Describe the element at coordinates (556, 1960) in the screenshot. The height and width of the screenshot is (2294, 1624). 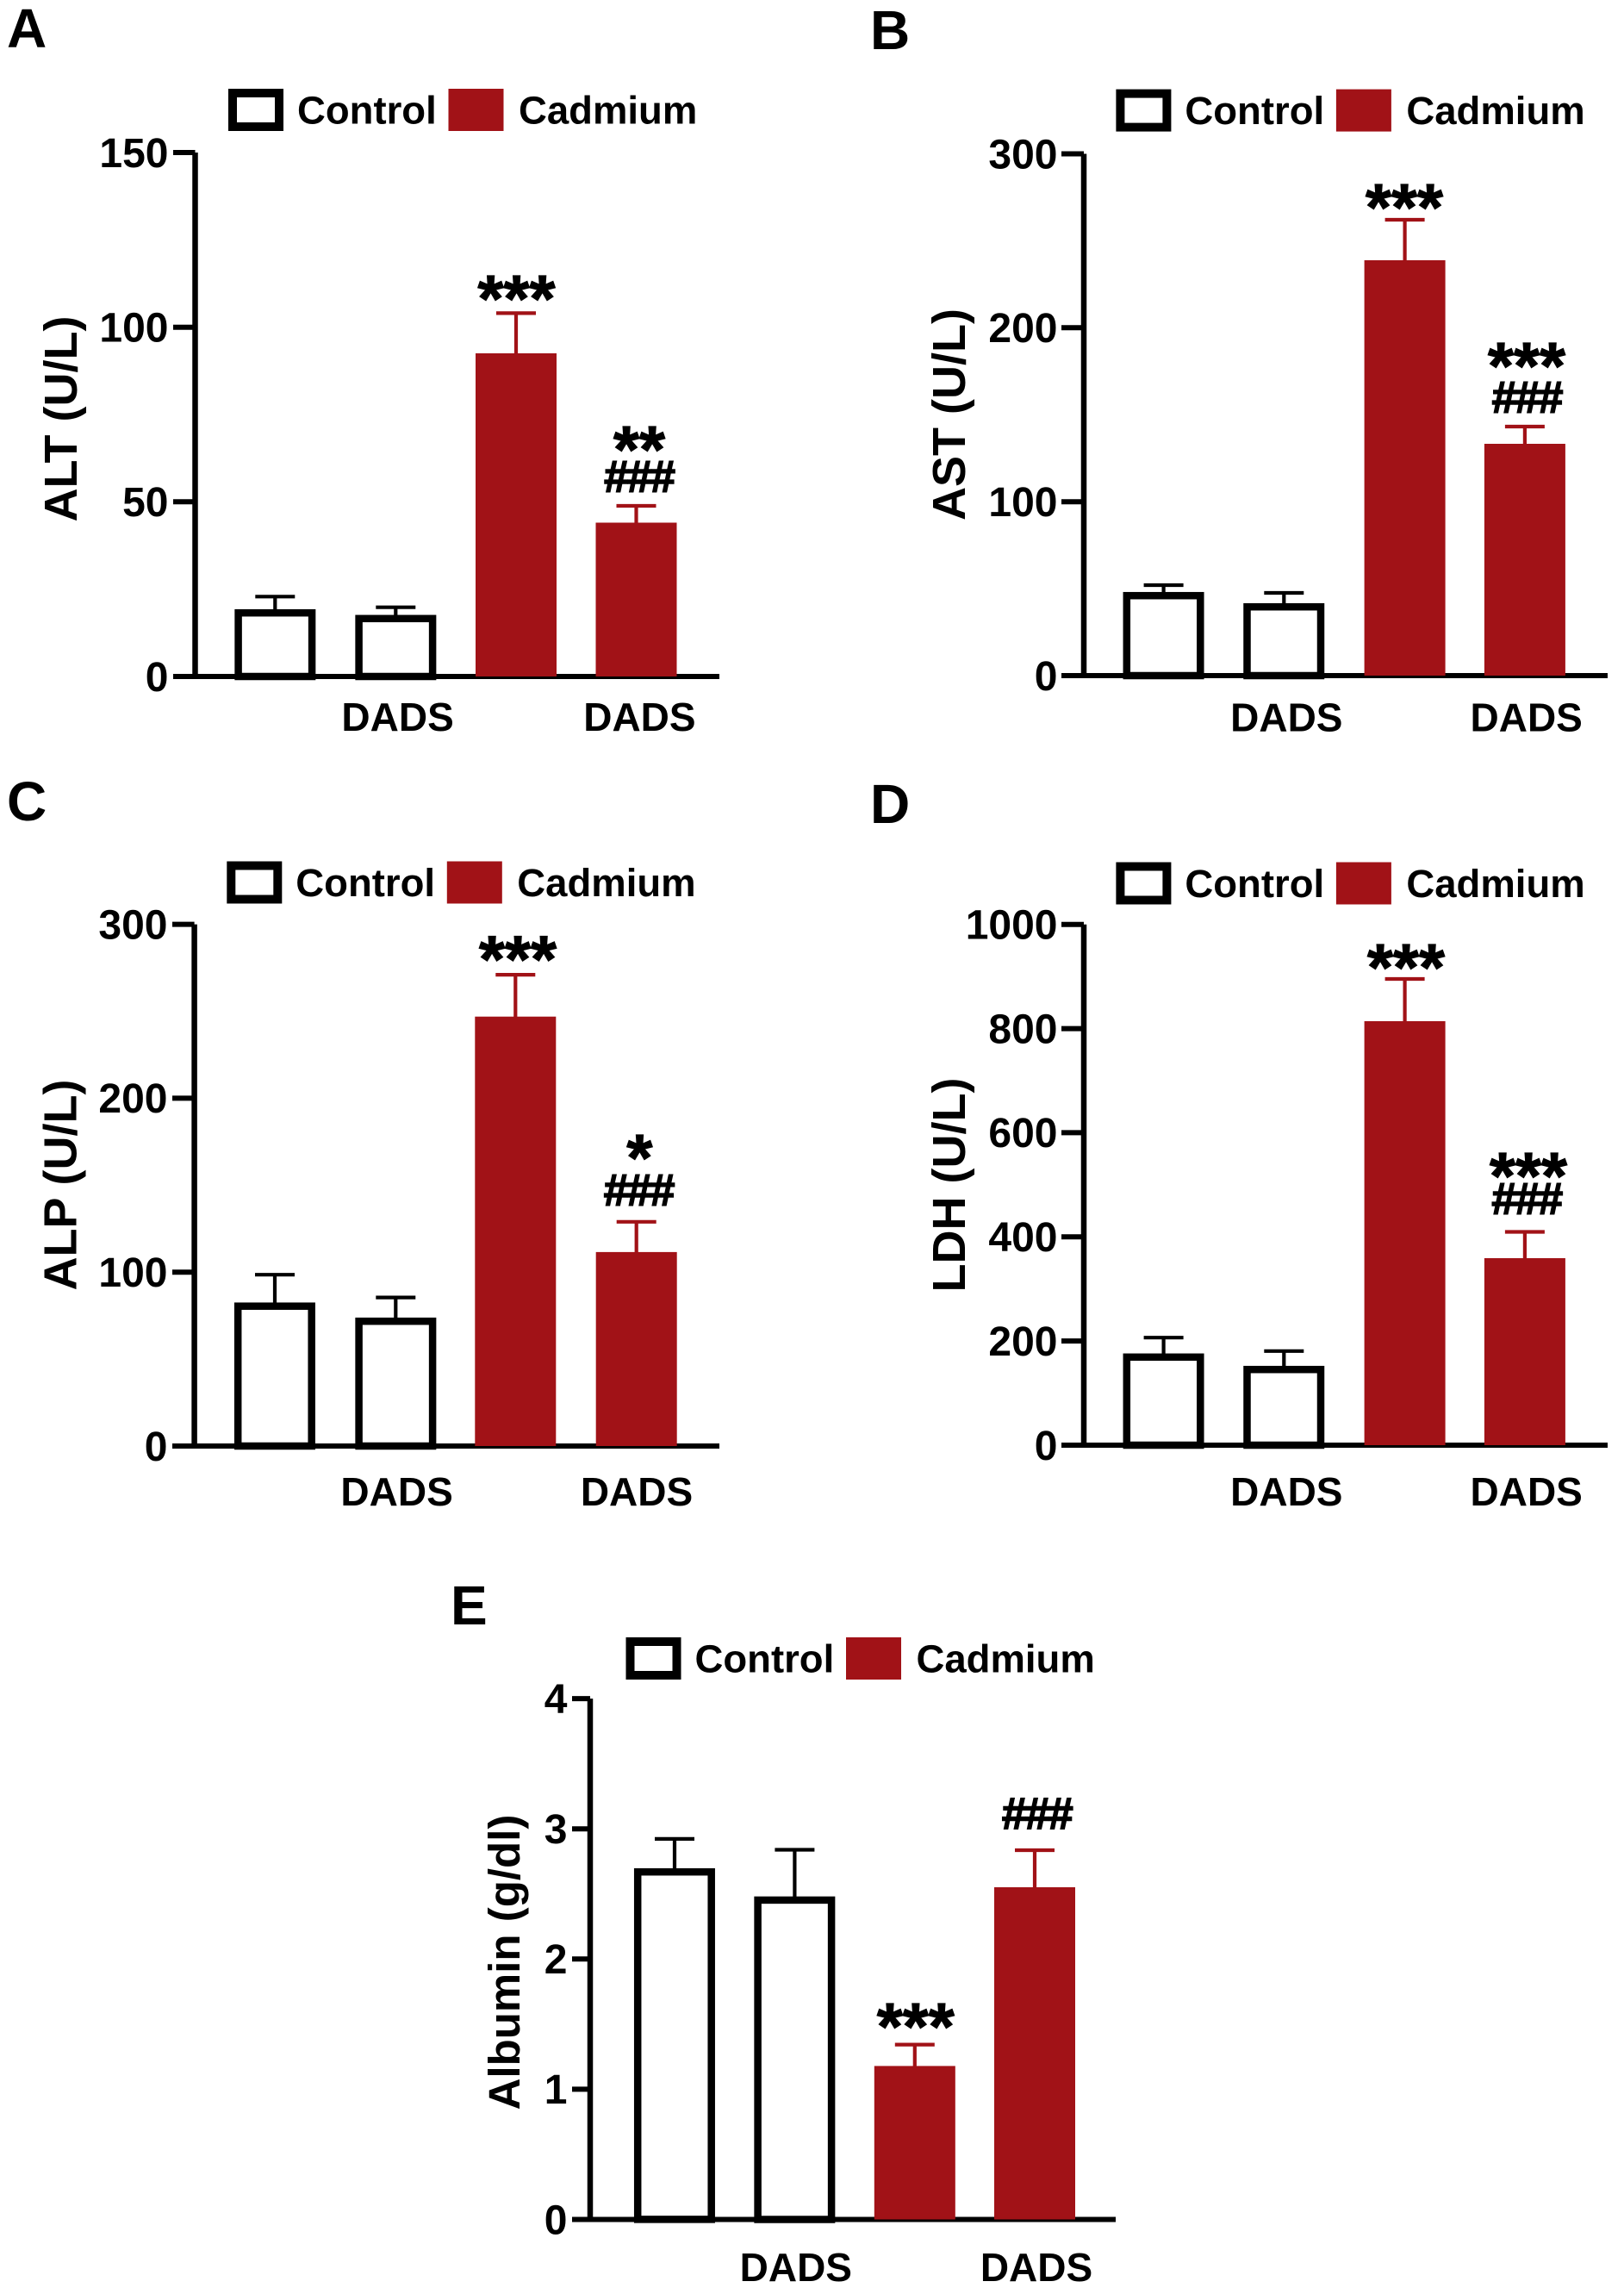
I see `svg-text: 2` at that location.